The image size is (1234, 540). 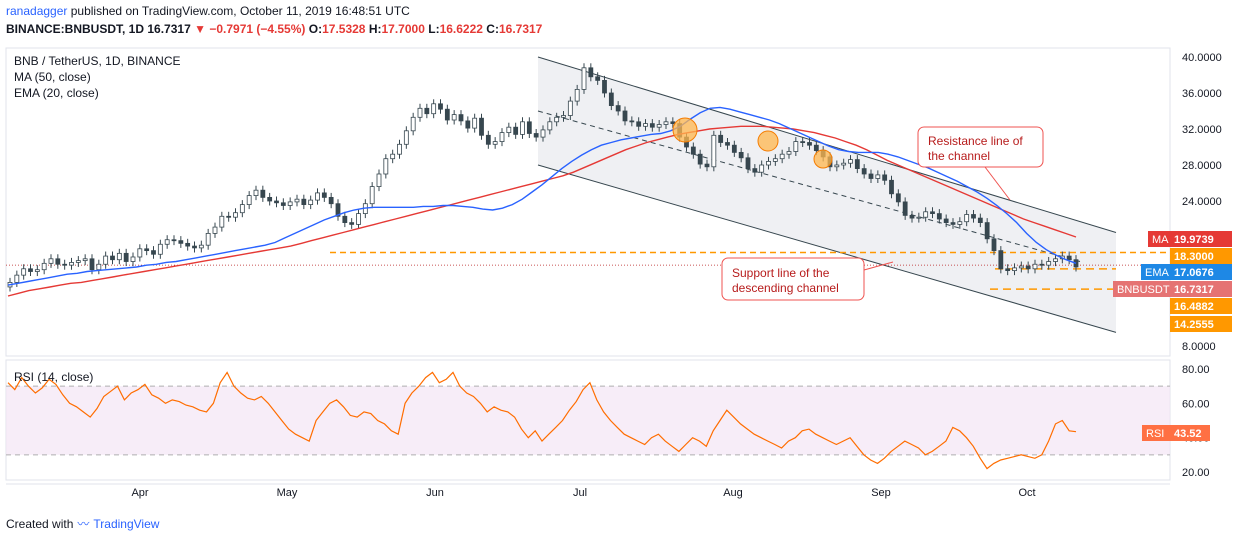 What do you see at coordinates (959, 156) in the screenshot?
I see `resistance-callout-text: the channel` at bounding box center [959, 156].